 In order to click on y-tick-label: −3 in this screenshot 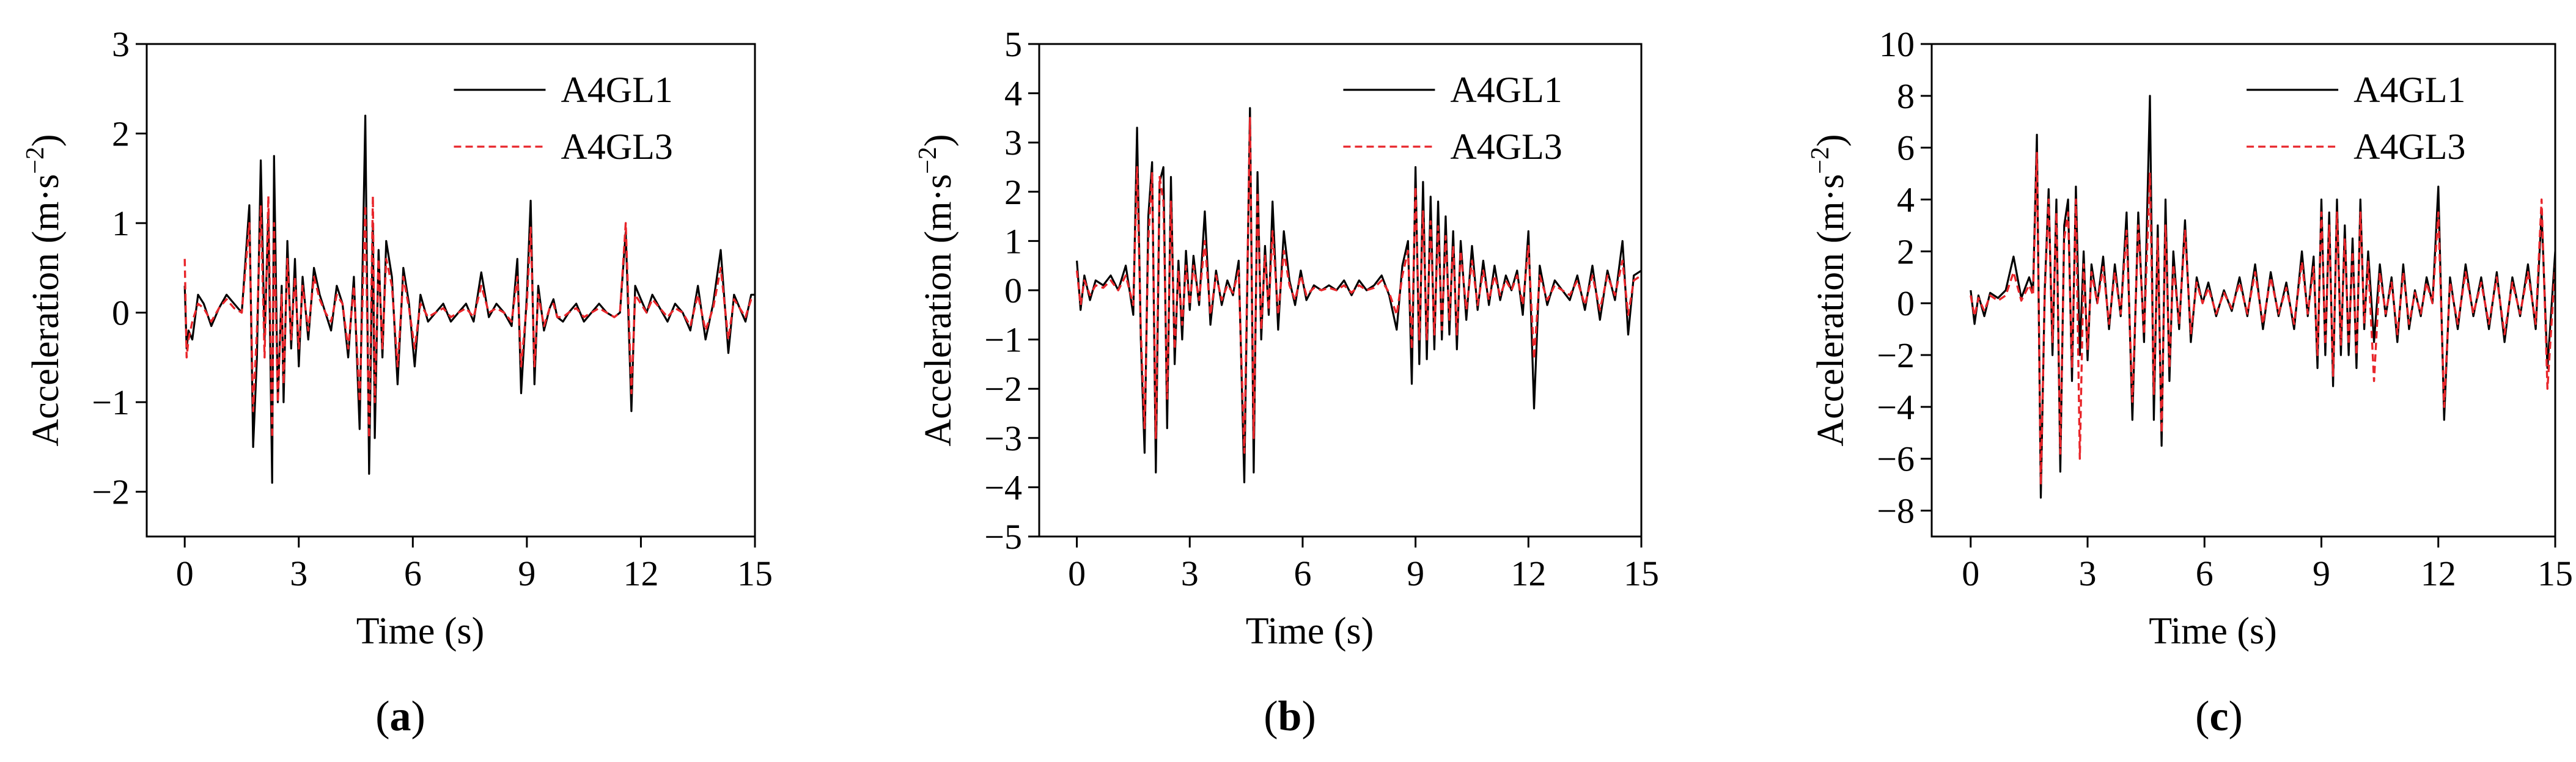, I will do `click(1003, 438)`.